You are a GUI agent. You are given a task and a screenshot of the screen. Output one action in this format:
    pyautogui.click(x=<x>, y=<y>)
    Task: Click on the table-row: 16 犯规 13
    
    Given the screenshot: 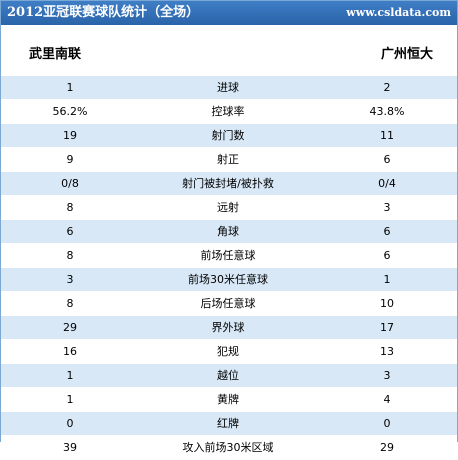 What is the action you would take?
    pyautogui.click(x=229, y=352)
    